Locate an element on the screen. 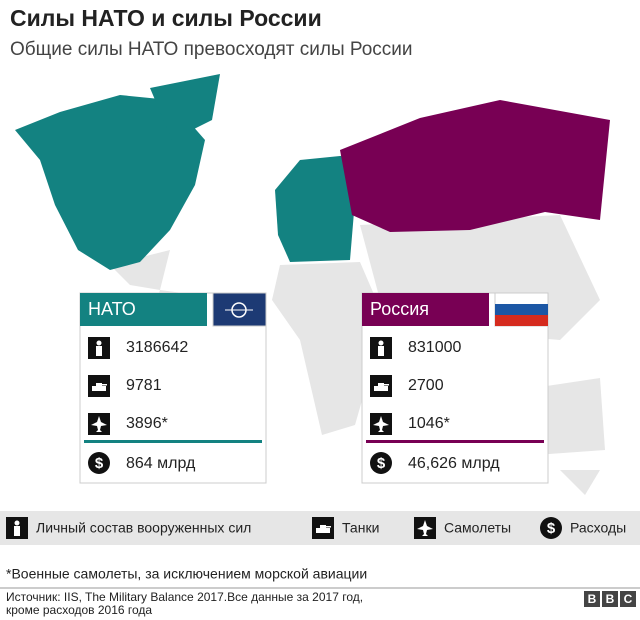 This screenshot has width=640, height=620. stat-value: 864 млрд is located at coordinates (161, 463).